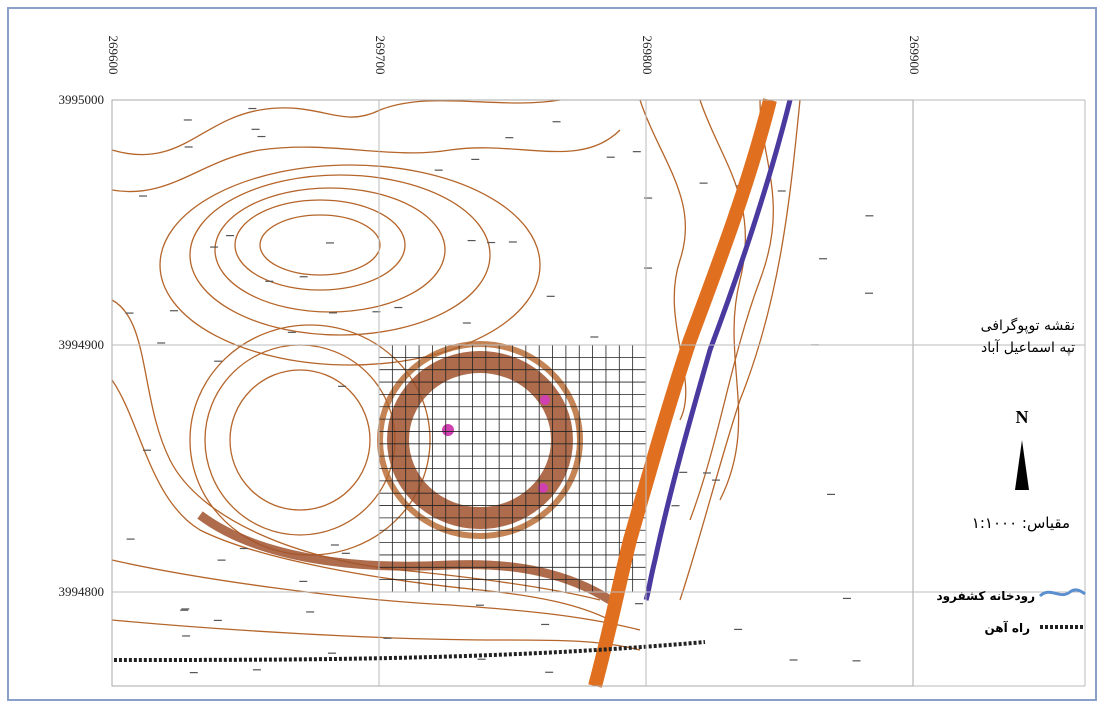 The width and height of the screenshot is (1103, 706). What do you see at coordinates (1021, 523) in the screenshot?
I see `scale: مقیاس: ۱:۱۰۰۰` at bounding box center [1021, 523].